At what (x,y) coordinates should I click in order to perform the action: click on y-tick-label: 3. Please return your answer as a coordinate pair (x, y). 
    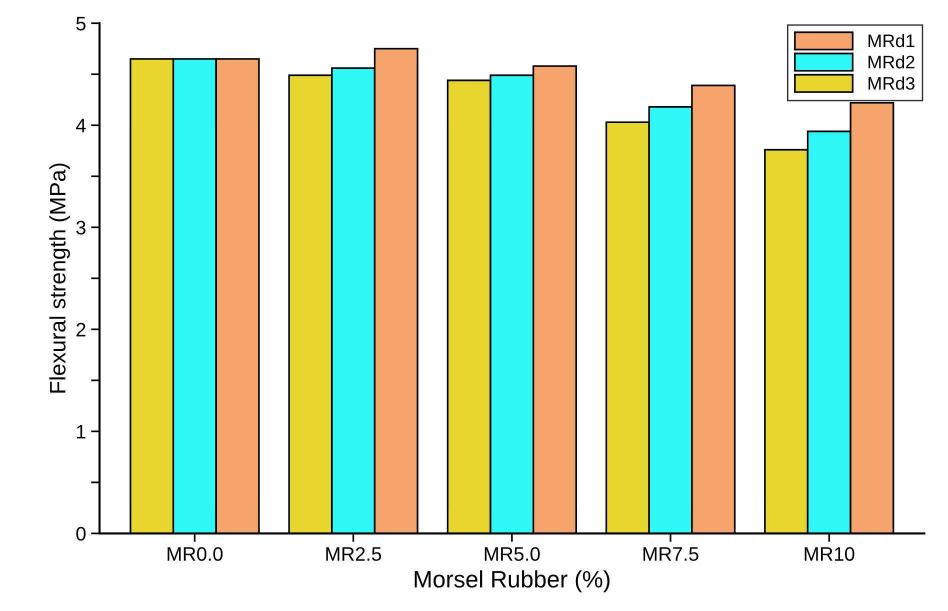
    Looking at the image, I should click on (81, 227).